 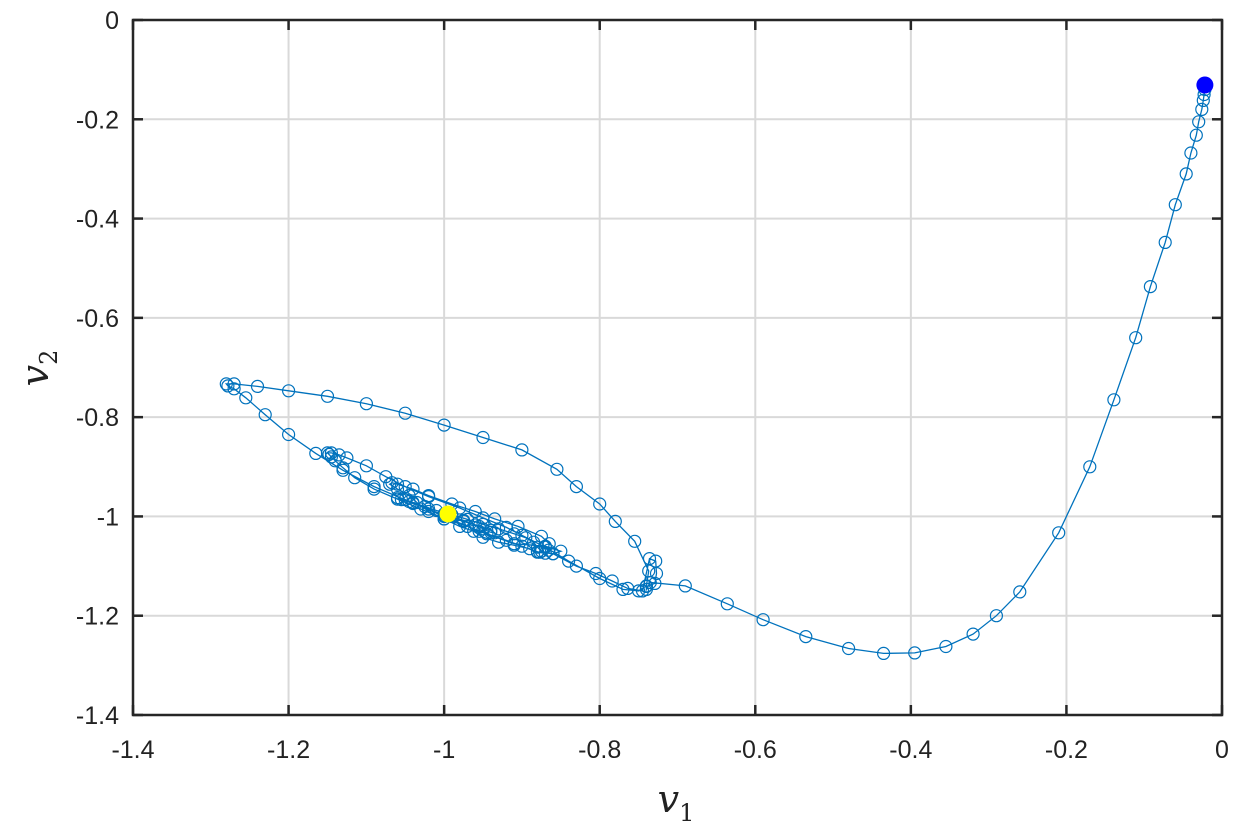 What do you see at coordinates (448, 514) in the screenshot?
I see `end-point` at bounding box center [448, 514].